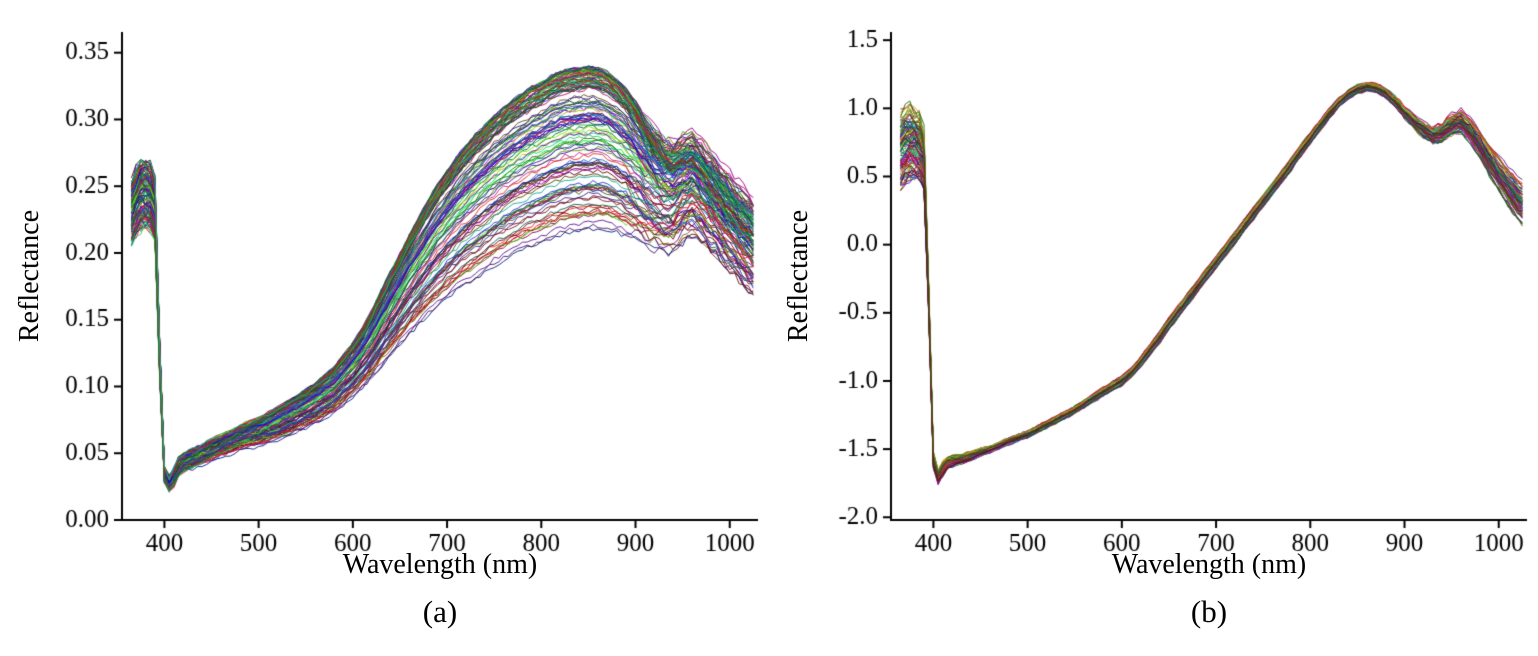  I want to click on y-axis-label-b: Reflectance, so click(798, 276).